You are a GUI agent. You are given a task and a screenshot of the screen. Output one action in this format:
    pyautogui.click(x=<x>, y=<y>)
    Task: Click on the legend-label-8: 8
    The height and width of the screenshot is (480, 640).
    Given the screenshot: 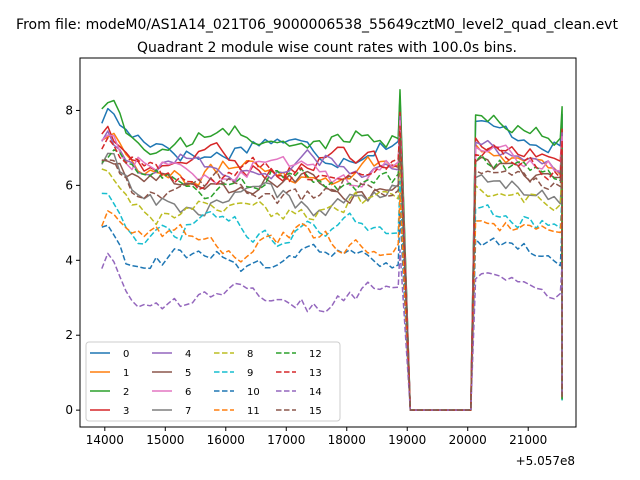 What is the action you would take?
    pyautogui.click(x=250, y=354)
    